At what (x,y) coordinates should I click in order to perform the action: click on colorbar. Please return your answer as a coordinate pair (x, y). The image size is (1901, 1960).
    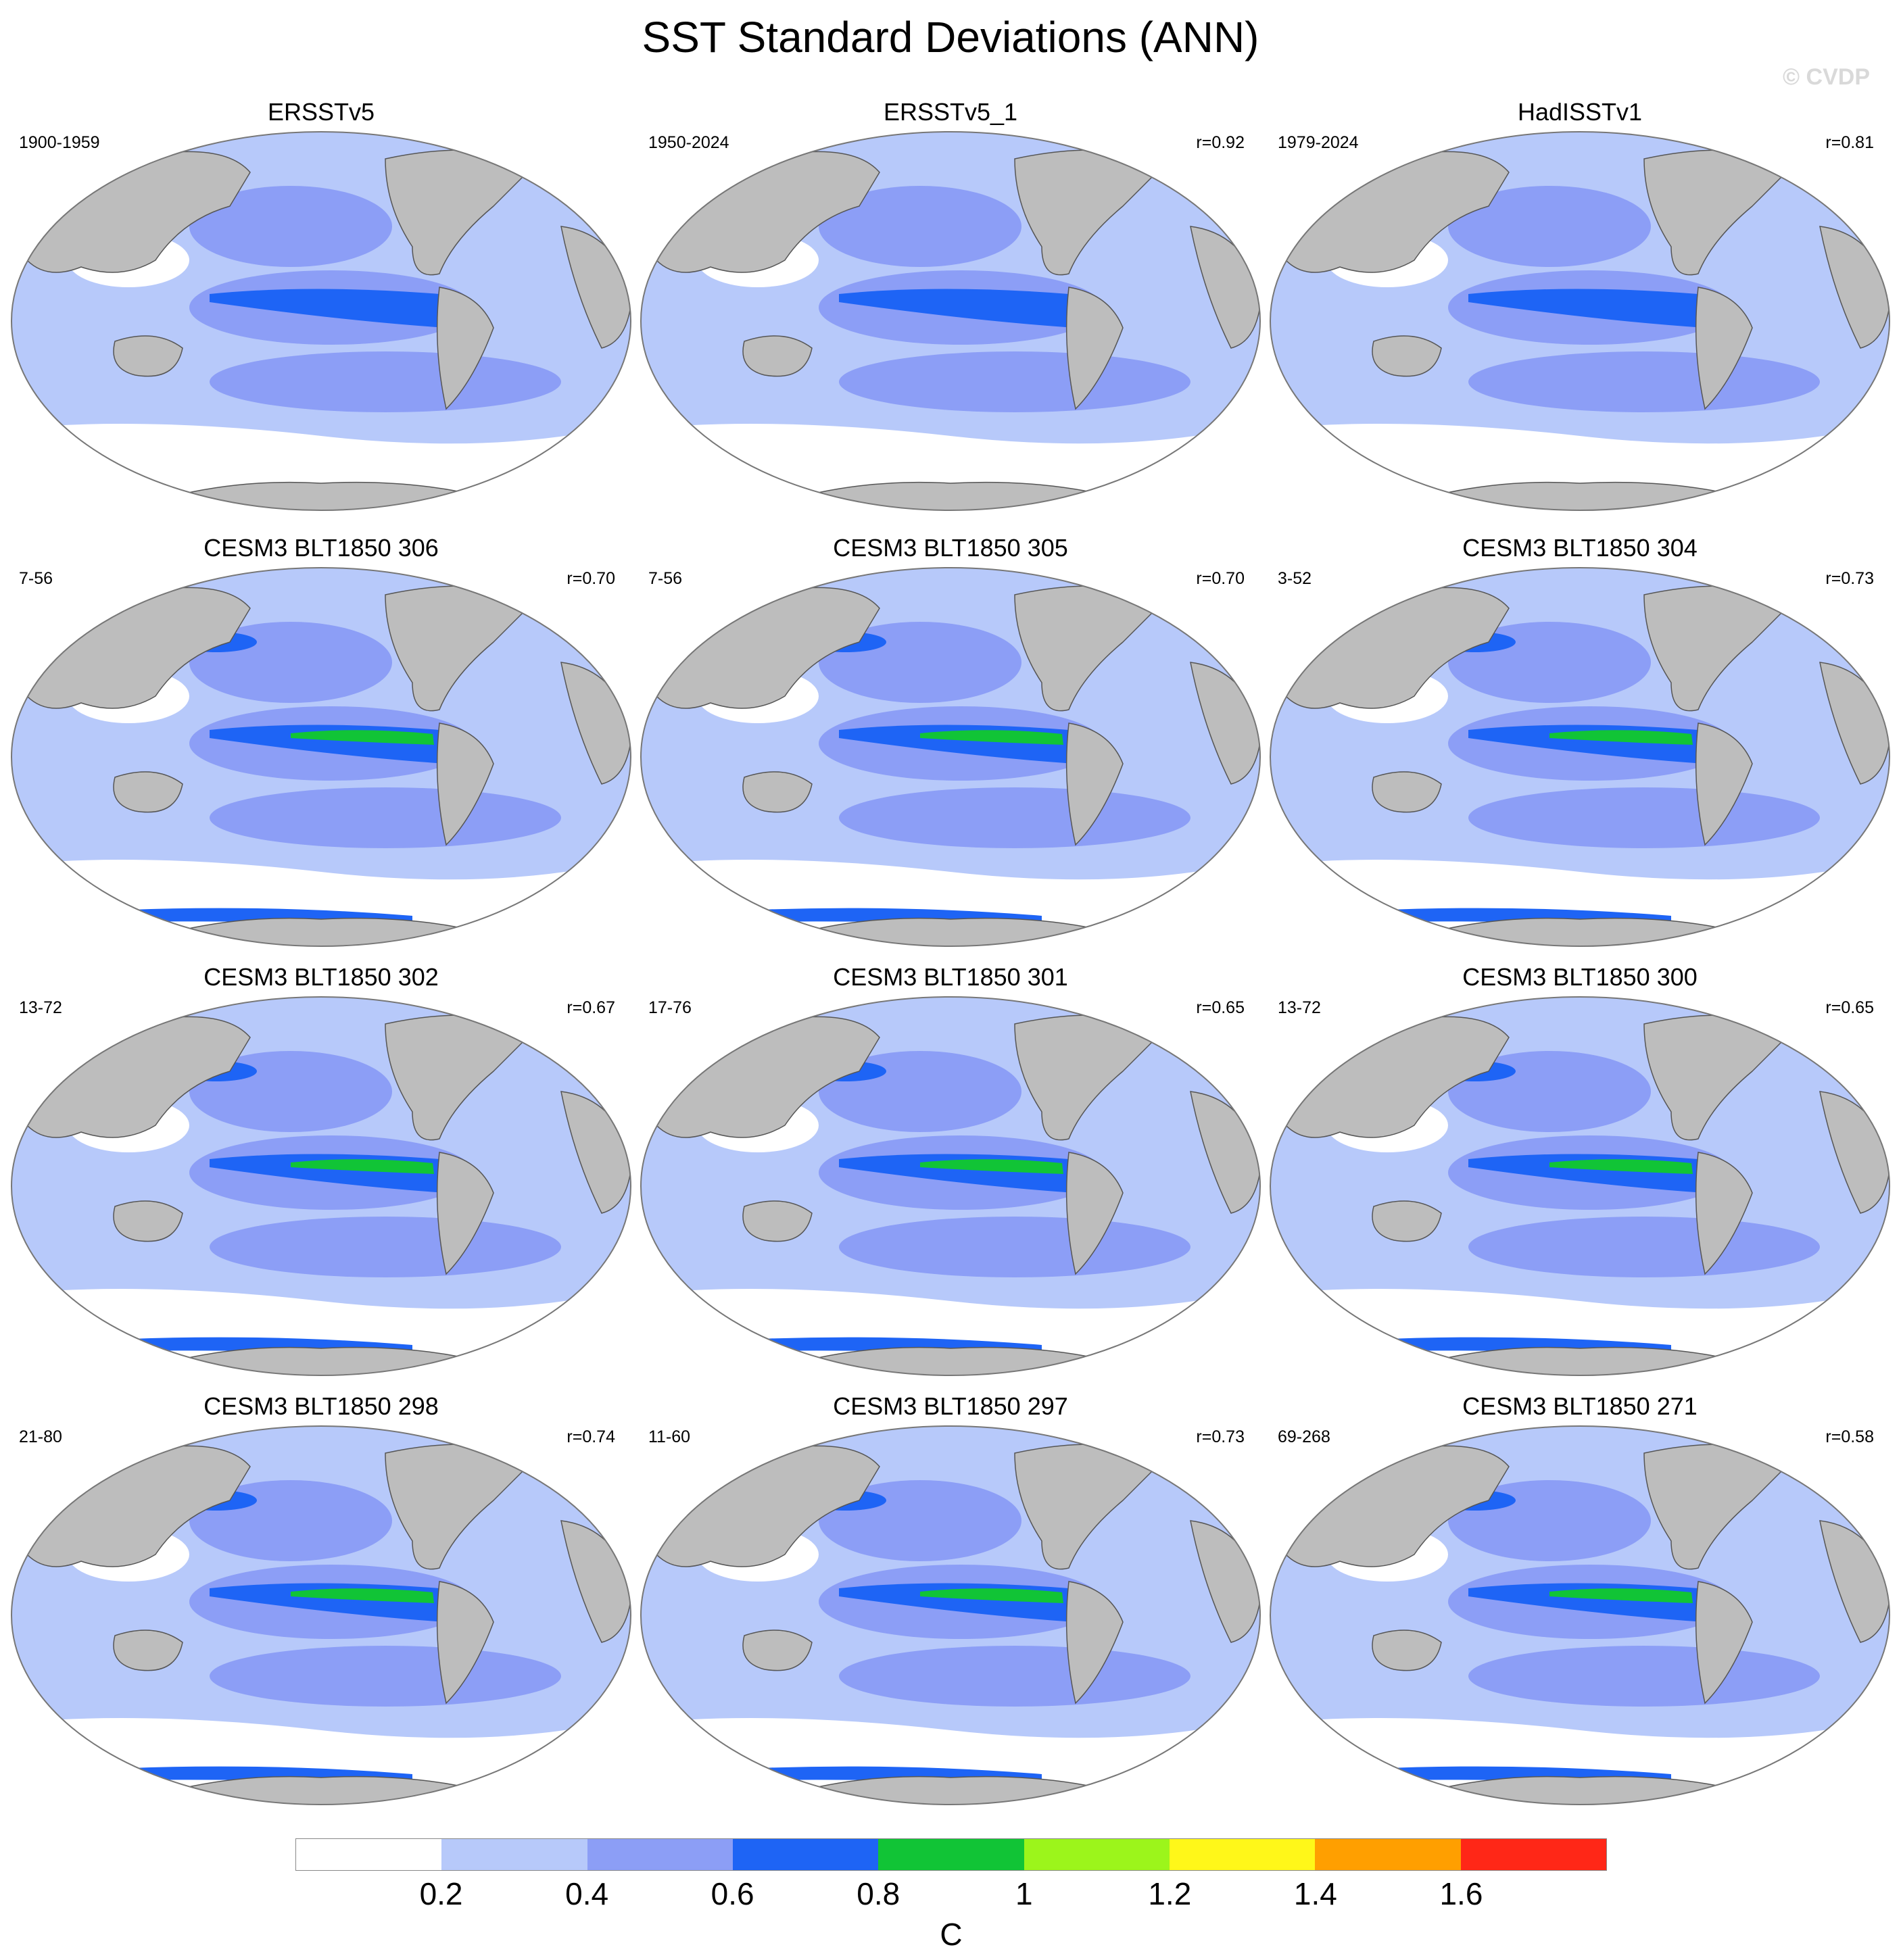
    Looking at the image, I should click on (951, 1854).